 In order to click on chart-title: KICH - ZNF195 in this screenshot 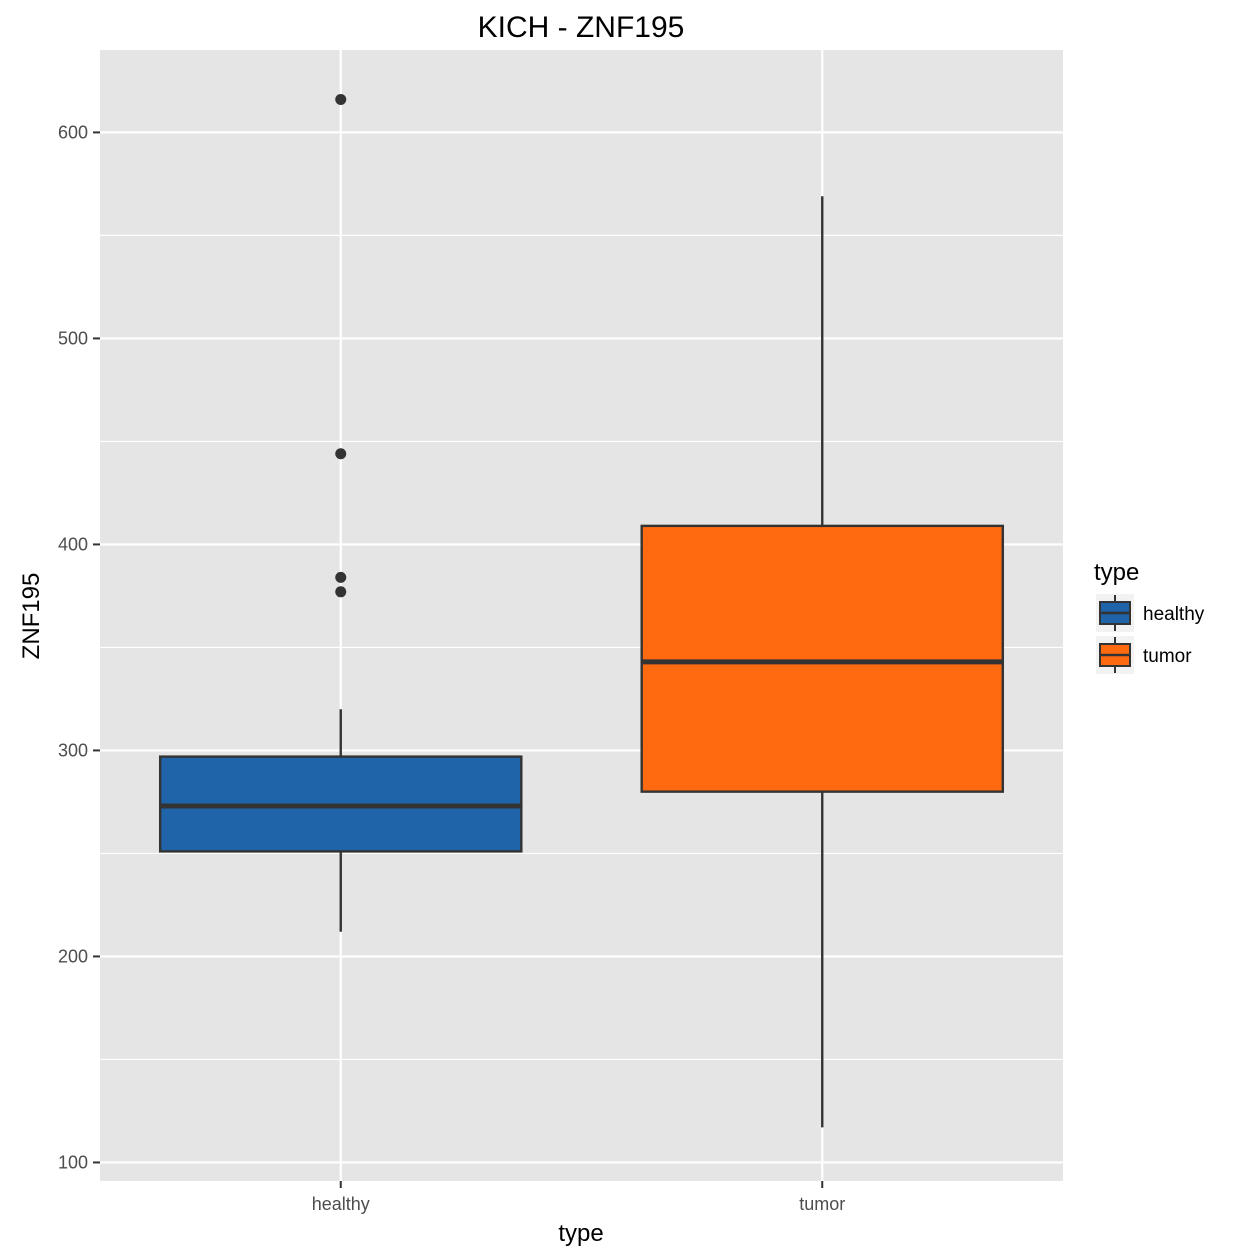, I will do `click(581, 27)`.